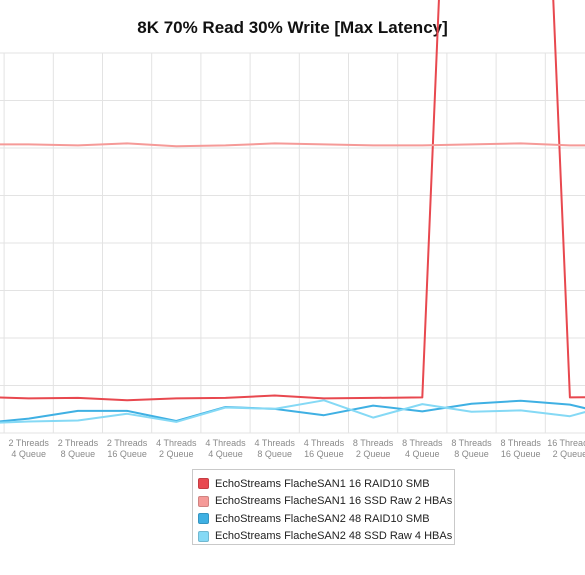  Describe the element at coordinates (322, 483) in the screenshot. I see `legend-label: EchoStreams FlacheSAN1 16 RAID10 SMB` at that location.